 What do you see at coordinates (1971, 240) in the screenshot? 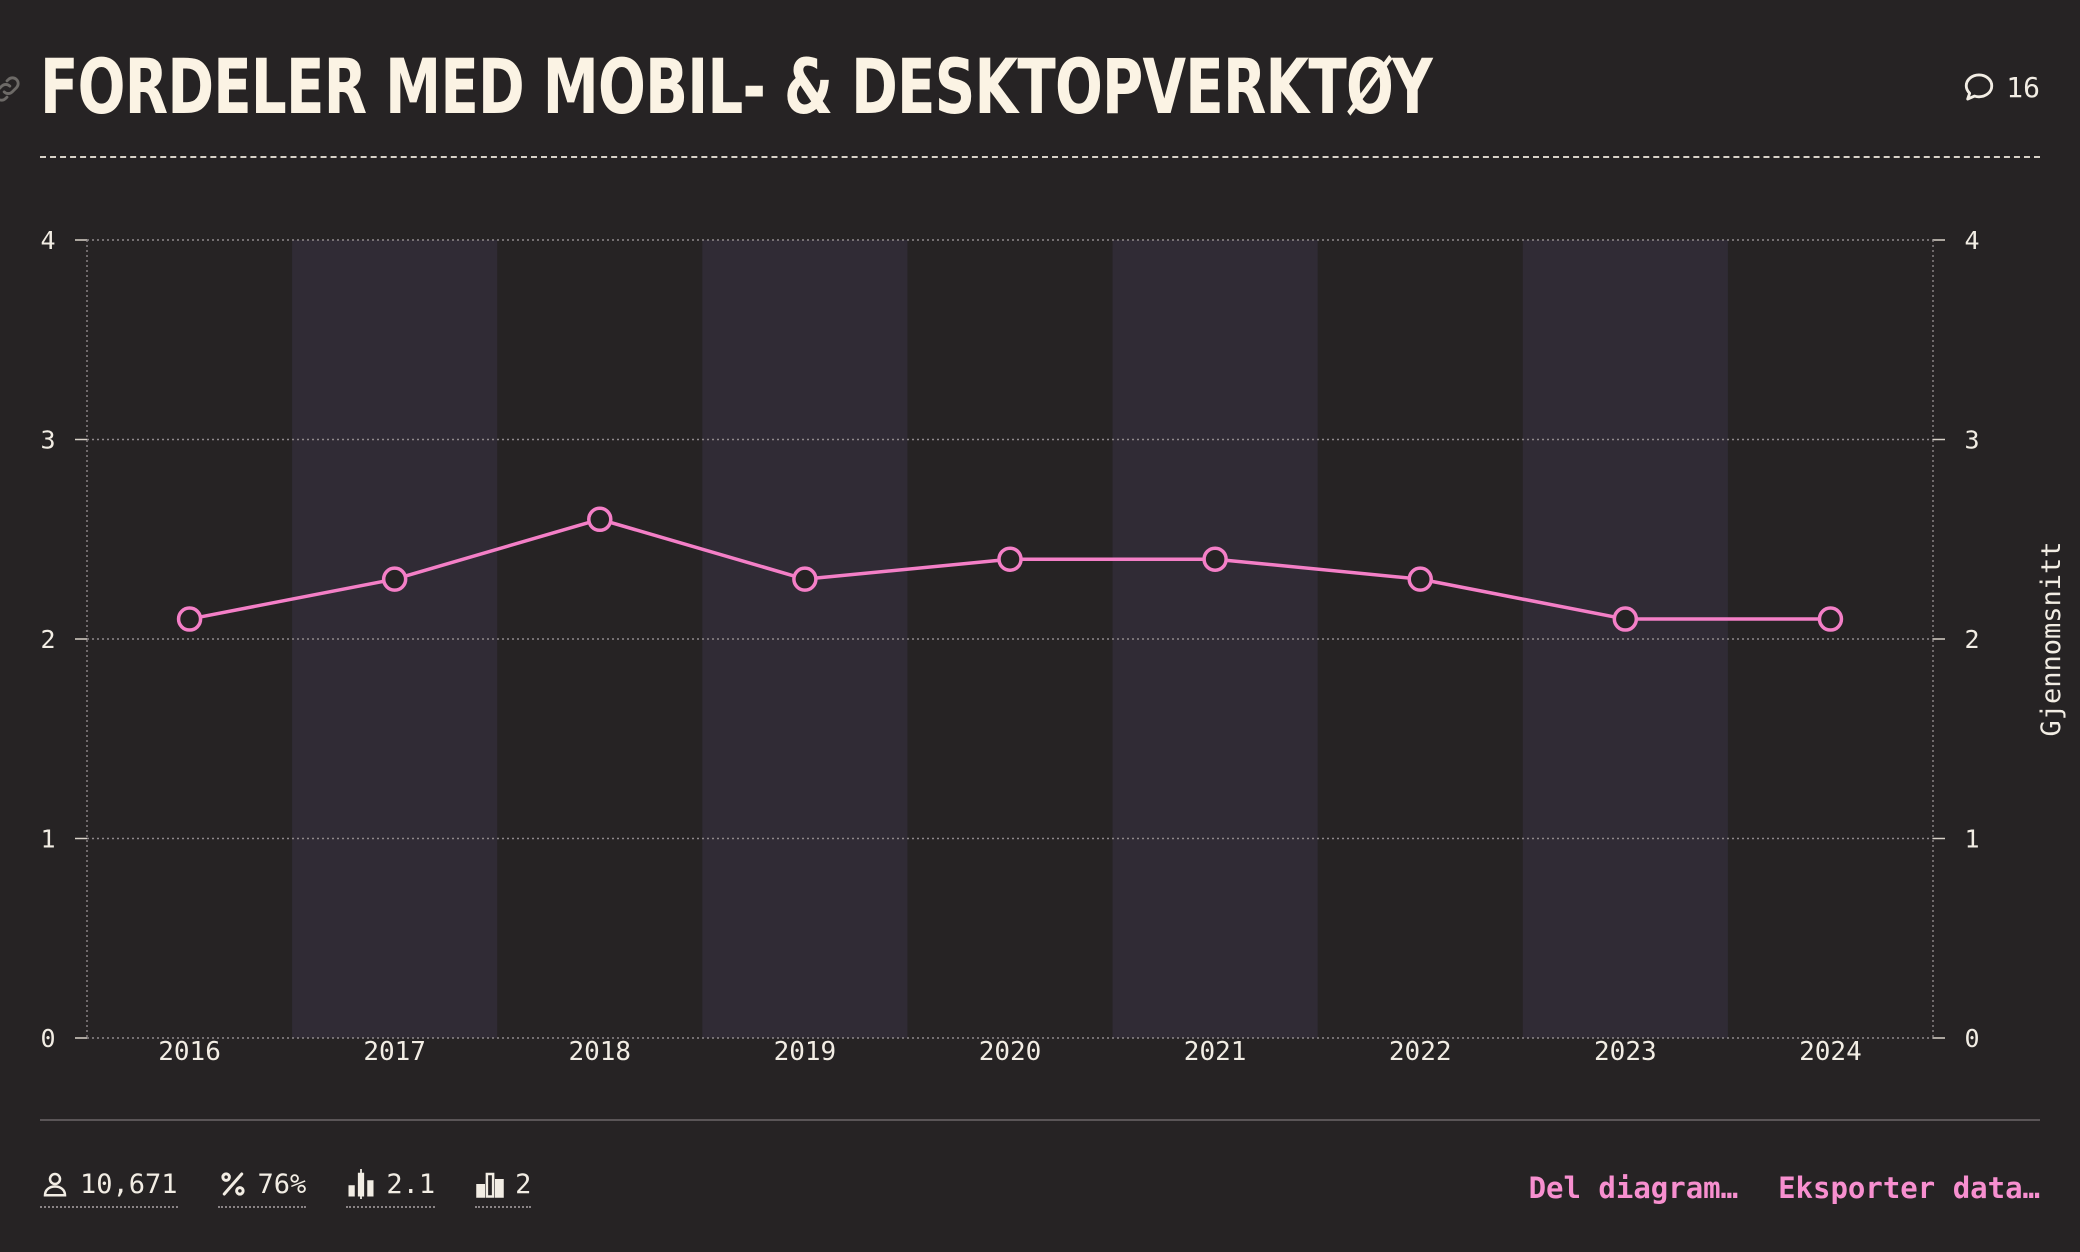
I see `y-tick-label-right: 4` at bounding box center [1971, 240].